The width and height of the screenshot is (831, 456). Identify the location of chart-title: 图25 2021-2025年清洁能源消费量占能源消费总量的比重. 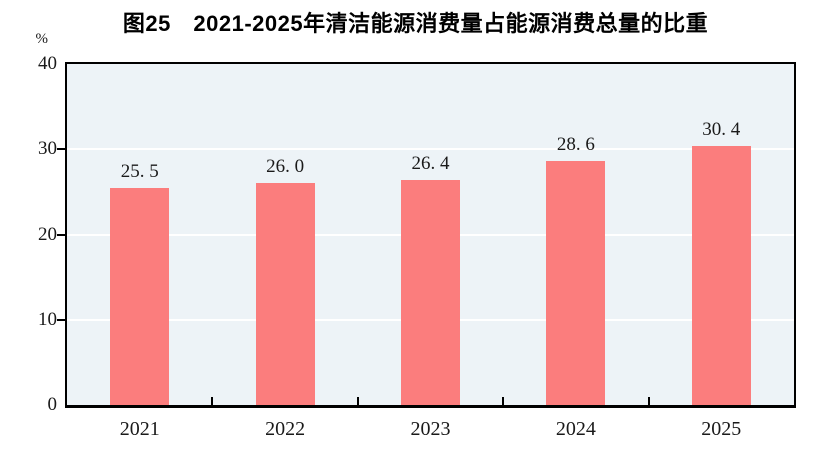
(415, 23).